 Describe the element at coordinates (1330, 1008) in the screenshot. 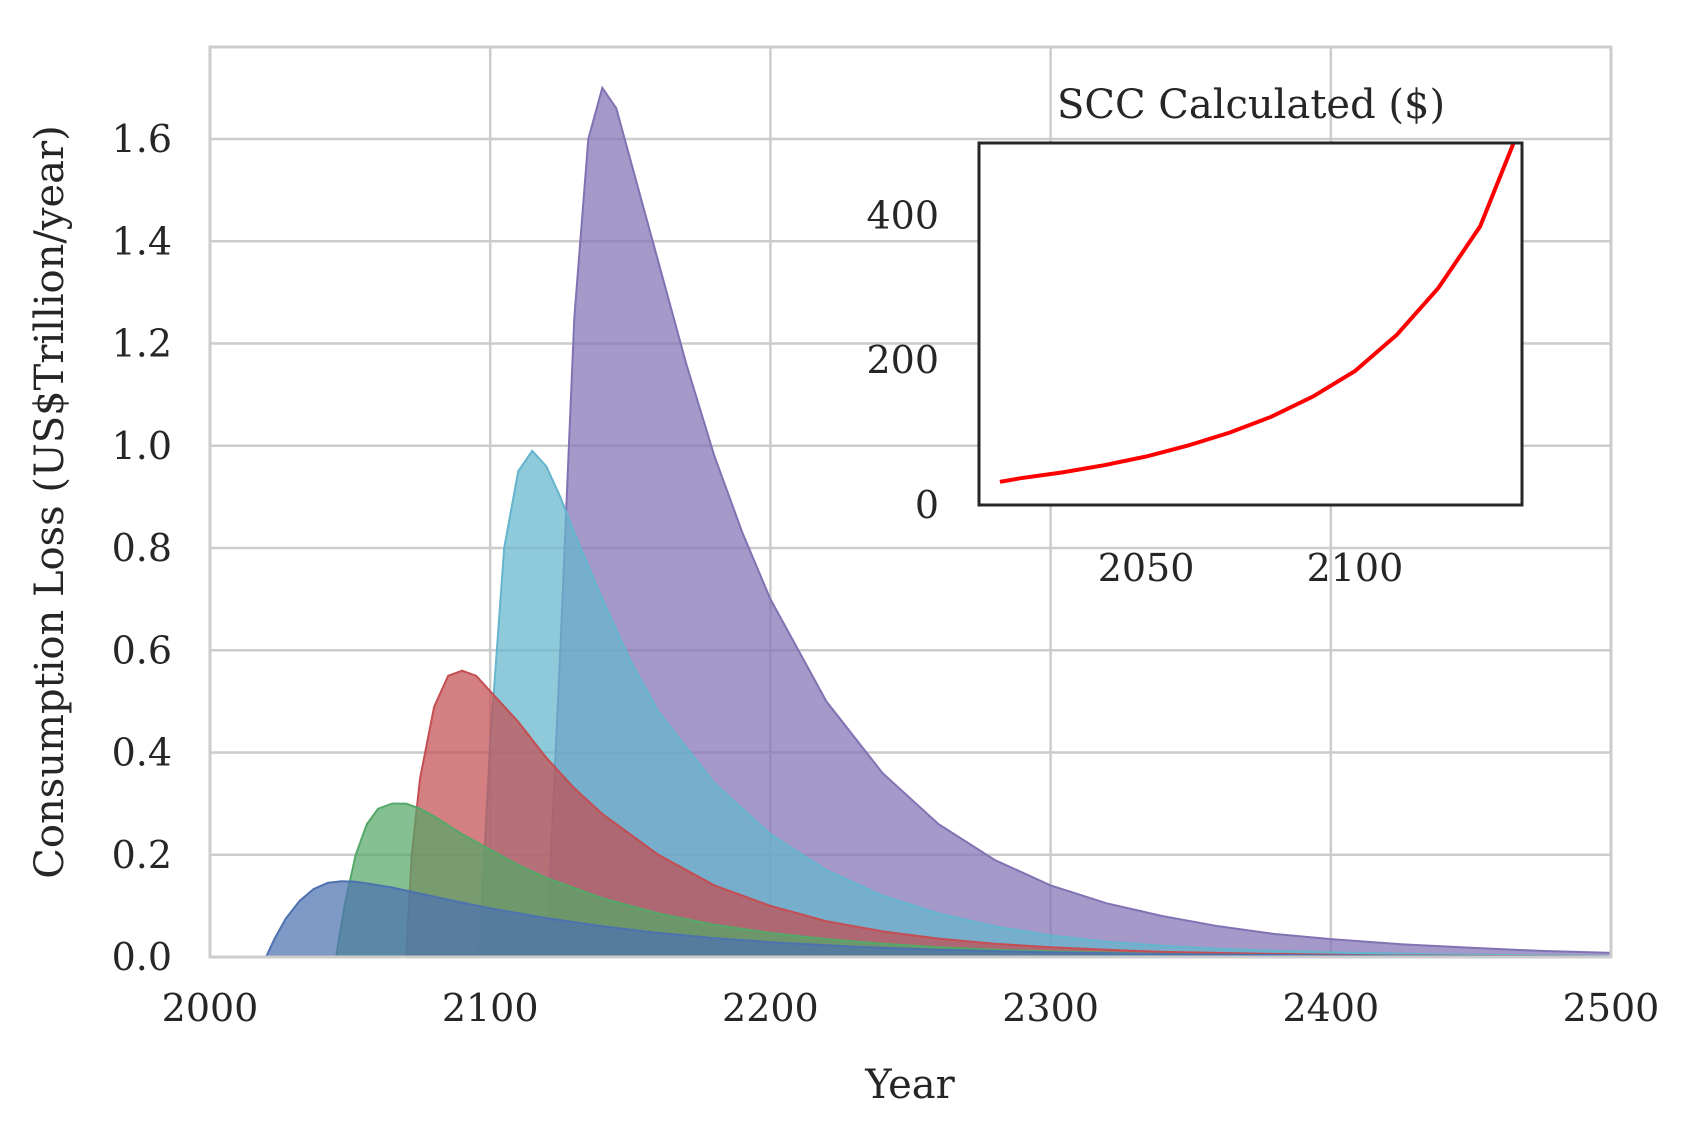

I see `main-x-tick-label: 2400` at that location.